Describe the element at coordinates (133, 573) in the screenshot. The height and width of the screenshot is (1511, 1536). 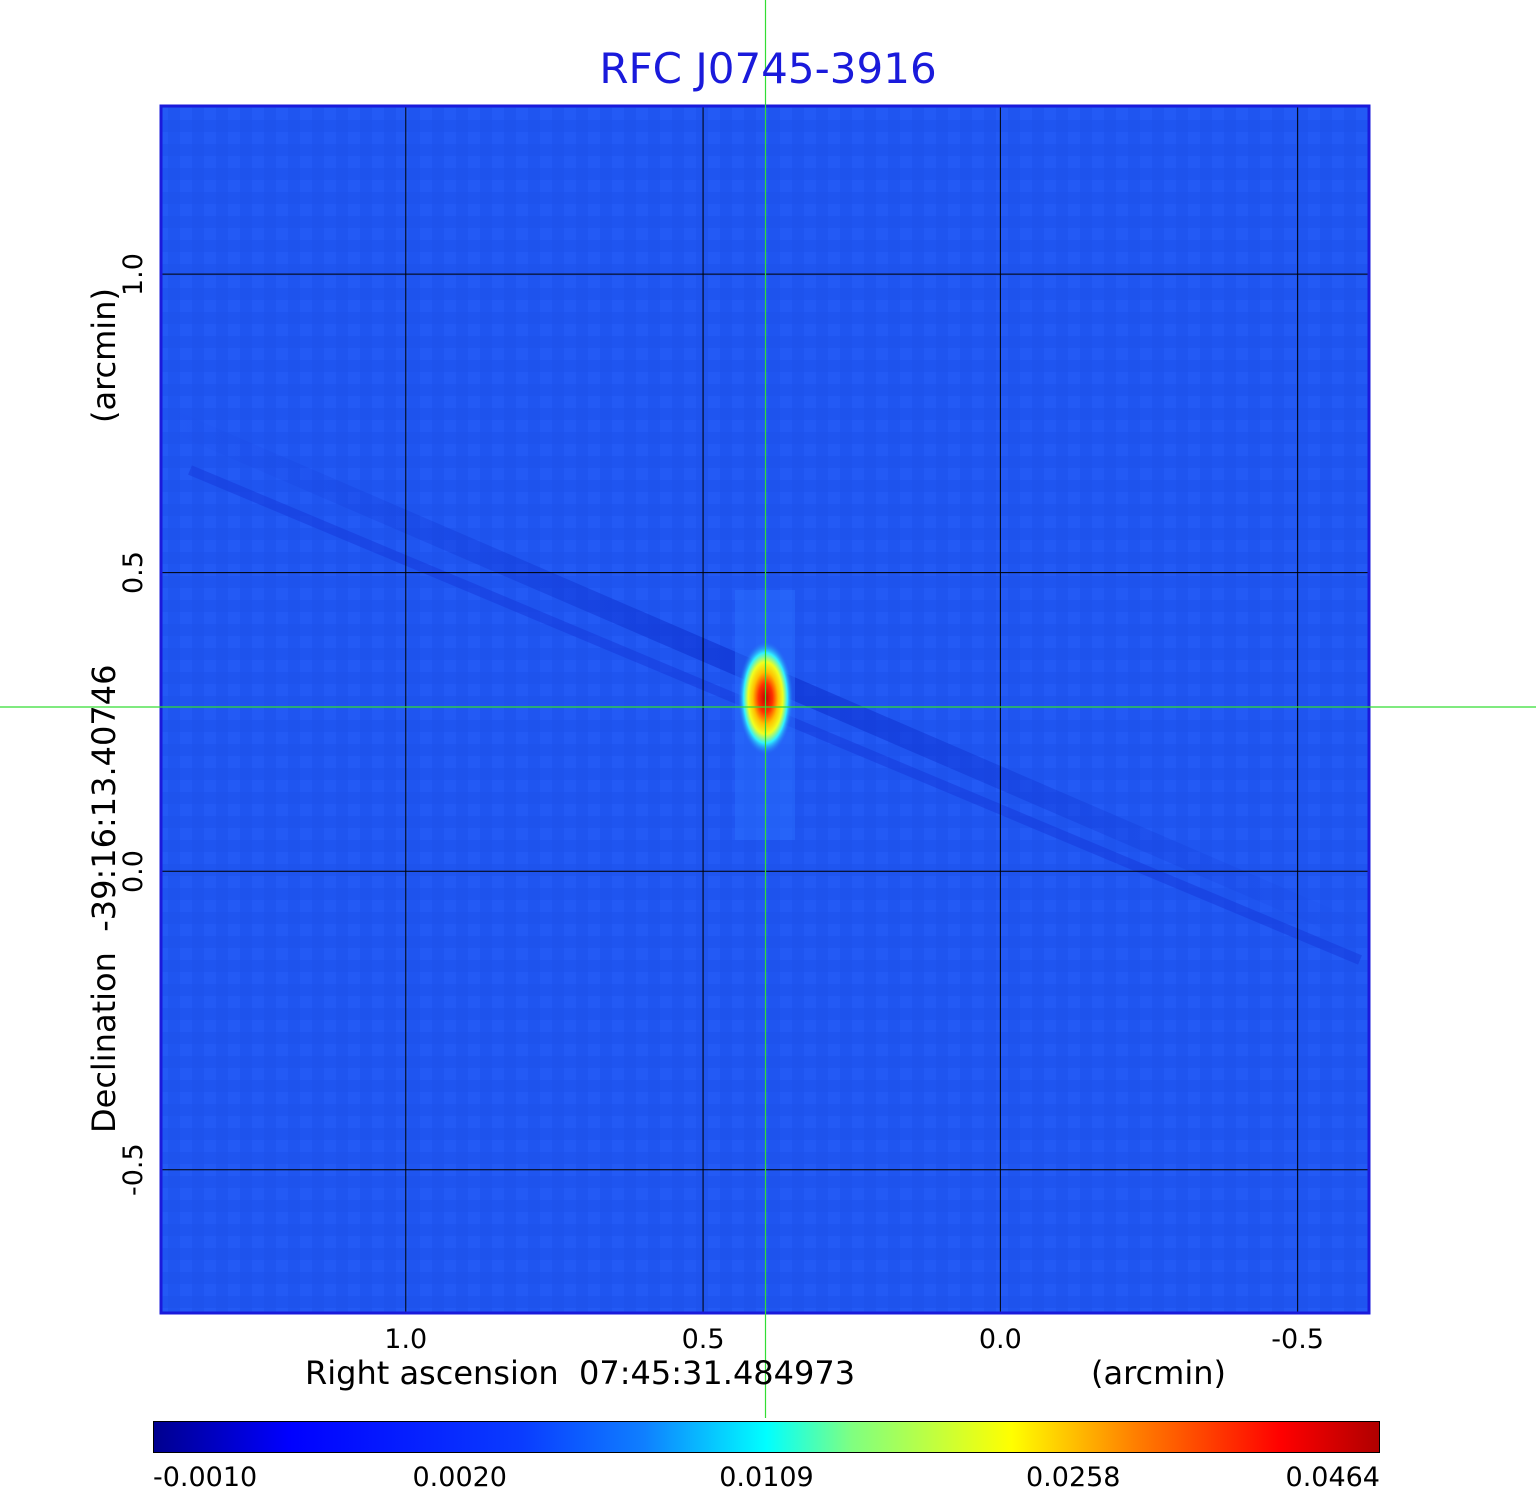
I see `y-tick-label: 0.5` at that location.